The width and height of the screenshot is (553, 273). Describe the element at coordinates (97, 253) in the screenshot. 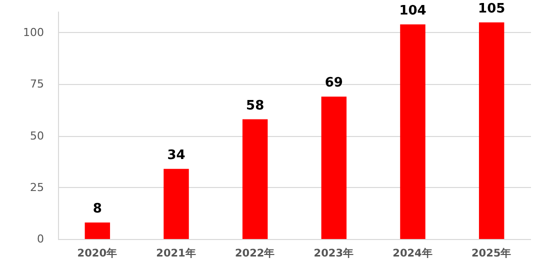

I see `x-tick-label: 2020年` at that location.